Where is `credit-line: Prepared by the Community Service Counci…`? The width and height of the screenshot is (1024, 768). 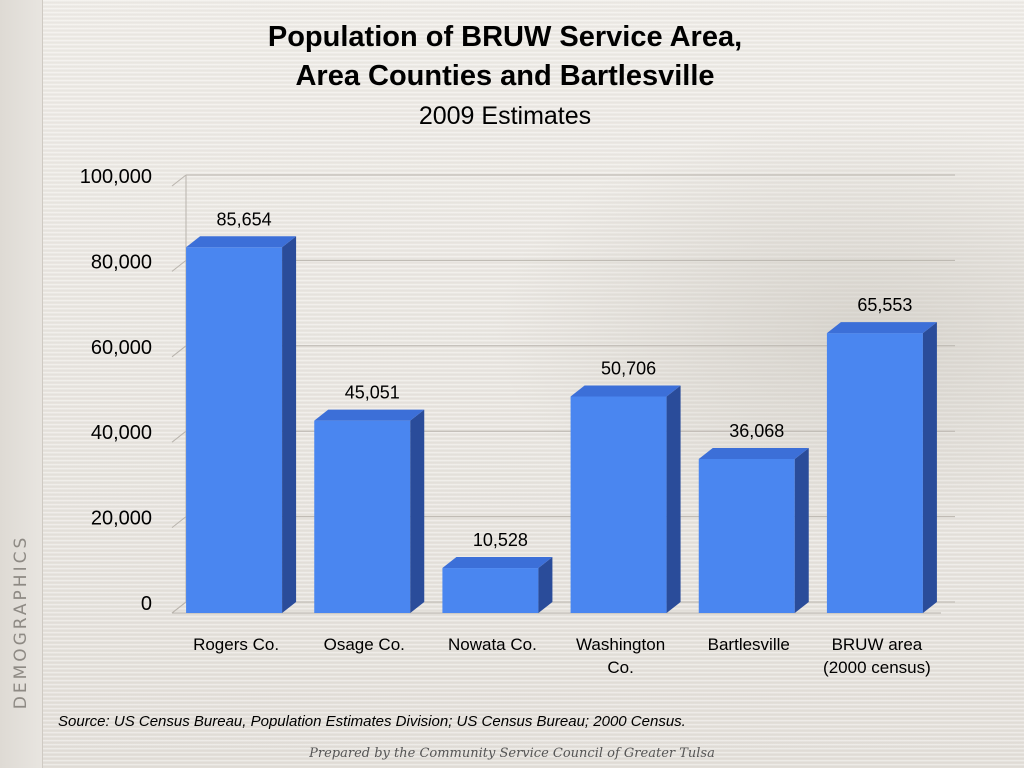
credit-line: Prepared by the Community Service Counci… is located at coordinates (512, 753).